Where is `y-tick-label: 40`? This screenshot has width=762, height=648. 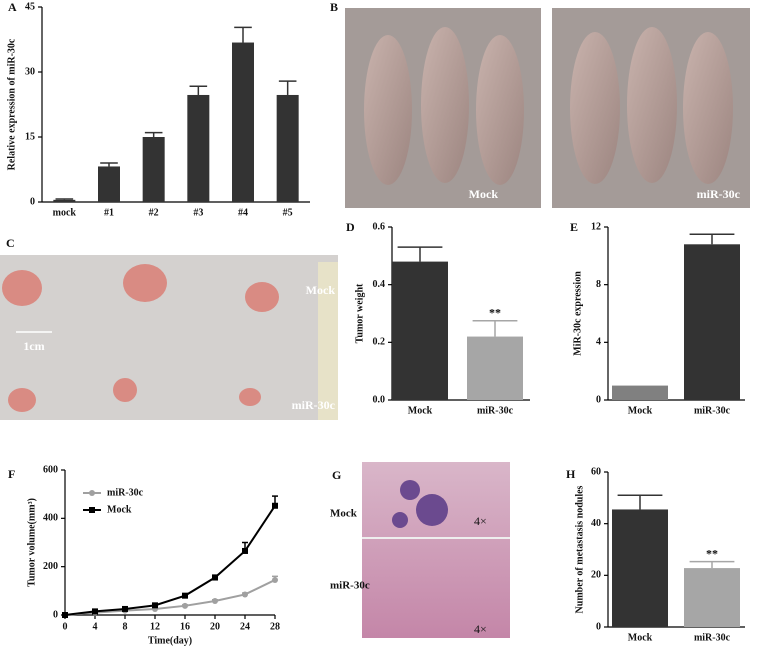 y-tick-label: 40 is located at coordinates (596, 523).